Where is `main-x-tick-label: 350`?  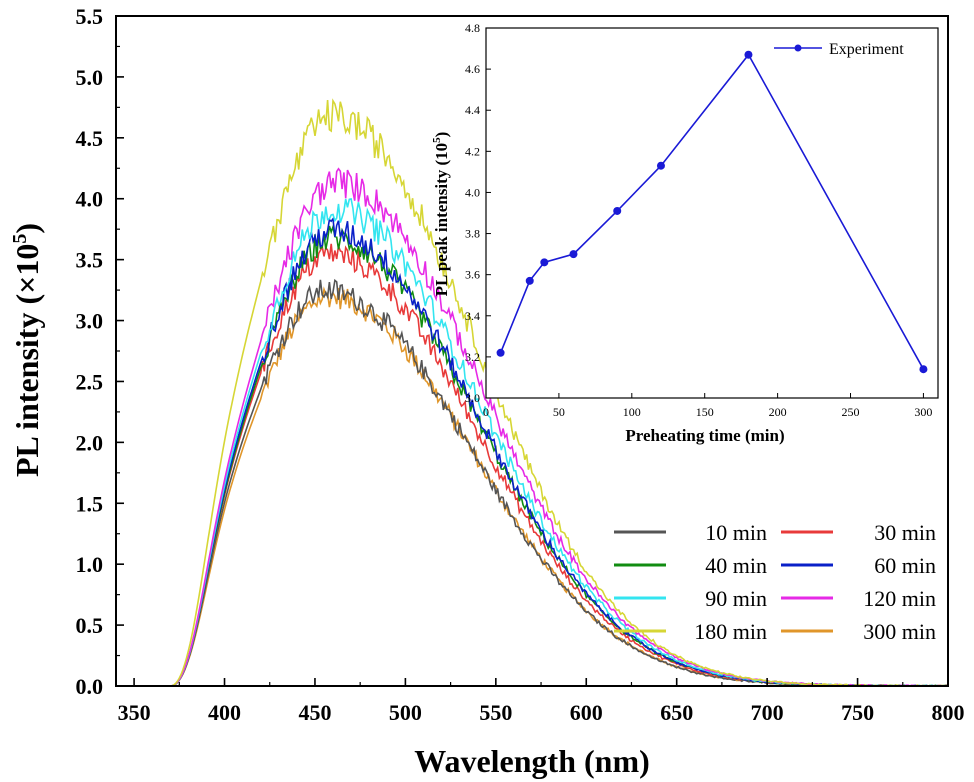 main-x-tick-label: 350 is located at coordinates (134, 712).